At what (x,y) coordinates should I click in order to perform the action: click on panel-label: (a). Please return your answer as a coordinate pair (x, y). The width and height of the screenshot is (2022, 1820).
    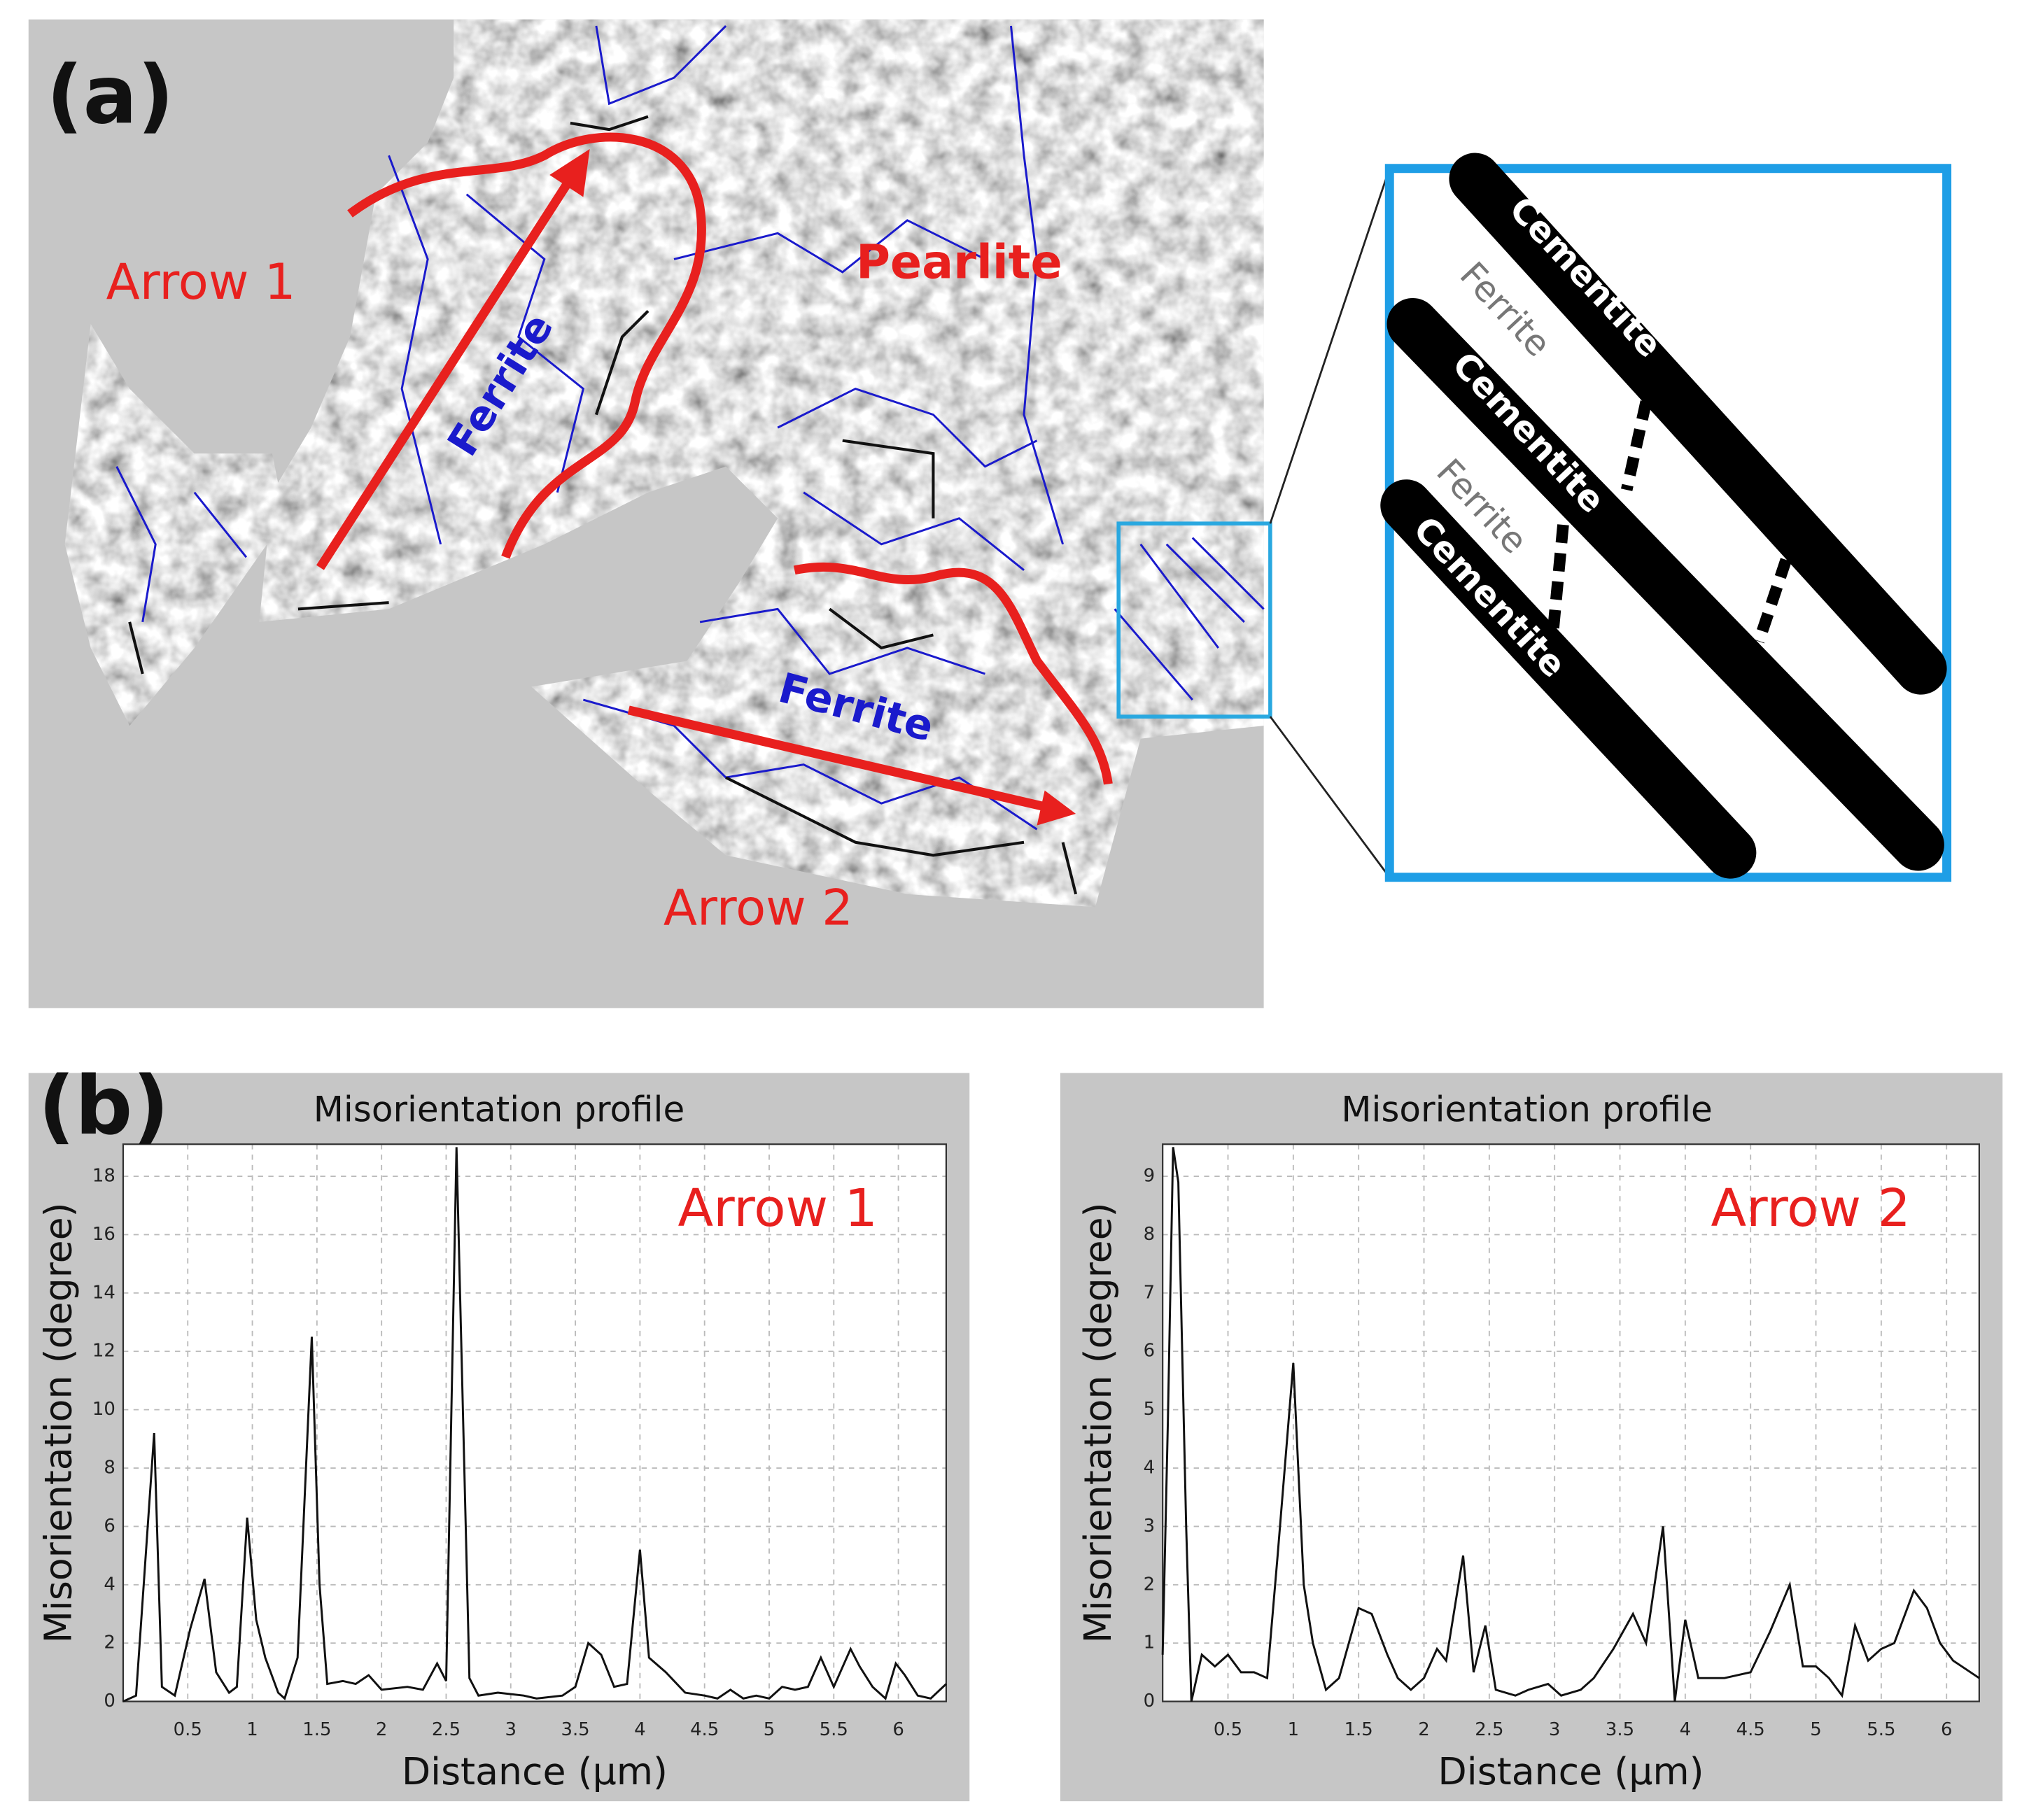
    Looking at the image, I should click on (110, 96).